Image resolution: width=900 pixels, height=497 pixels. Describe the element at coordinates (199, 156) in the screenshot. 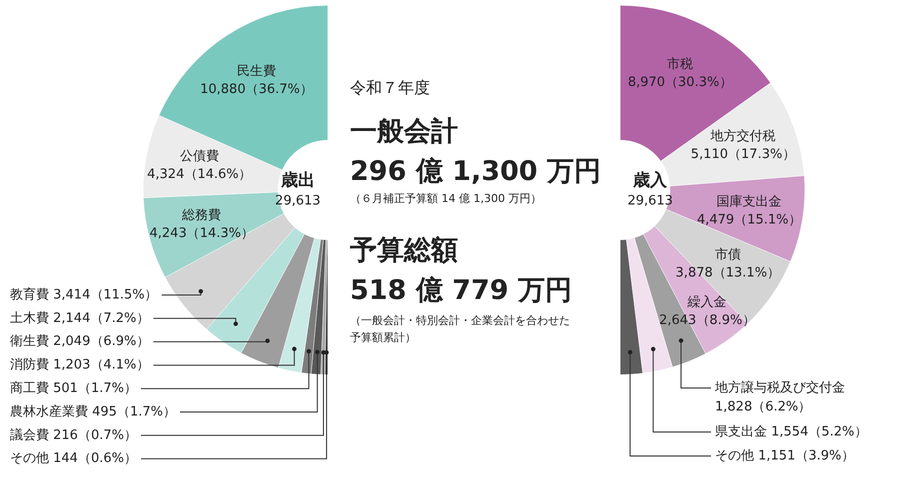

I see `slice-label: 公債費` at that location.